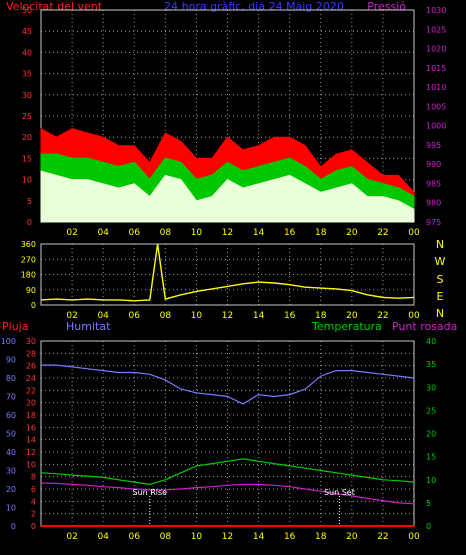 This screenshot has height=555, width=466. What do you see at coordinates (433, 222) in the screenshot?
I see `y-right-tick-label: 975` at bounding box center [433, 222].